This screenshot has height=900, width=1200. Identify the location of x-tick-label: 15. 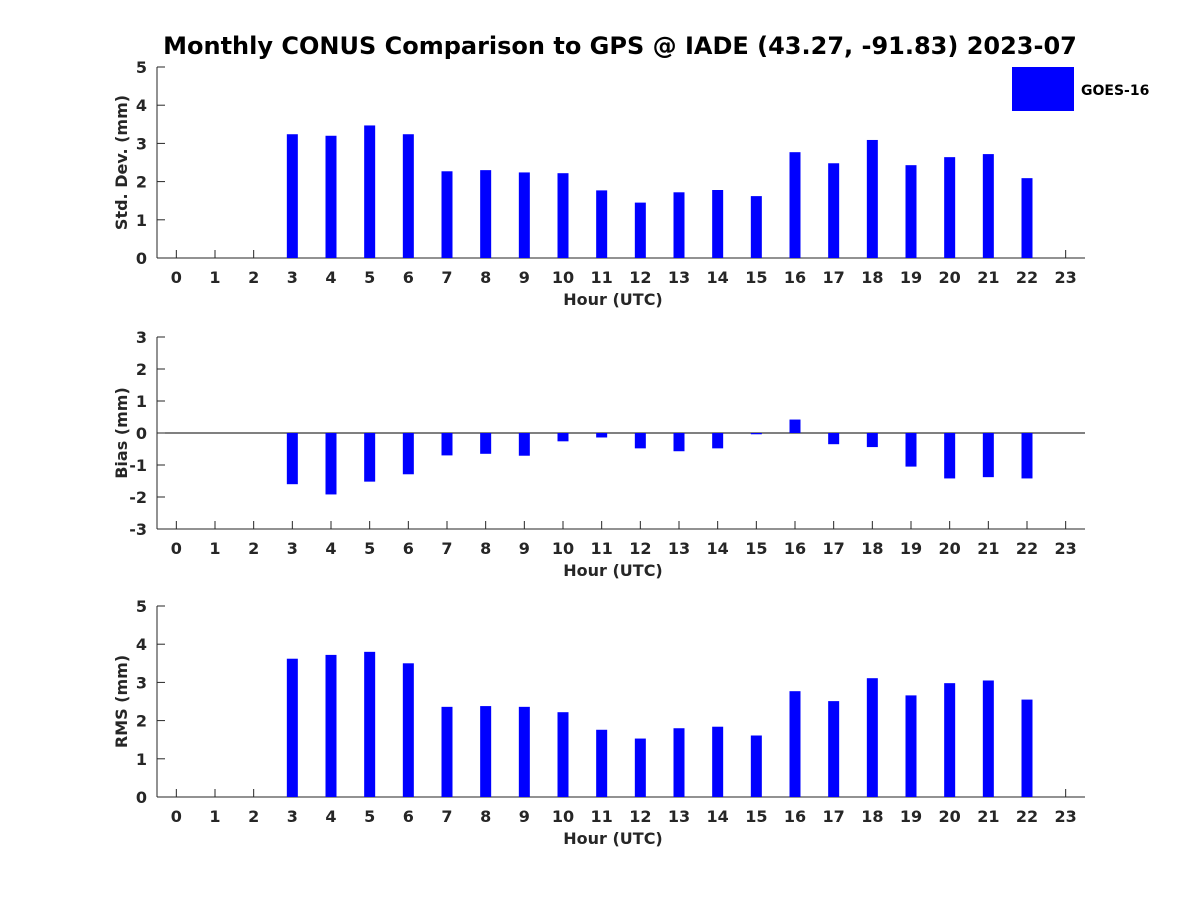
(756, 277).